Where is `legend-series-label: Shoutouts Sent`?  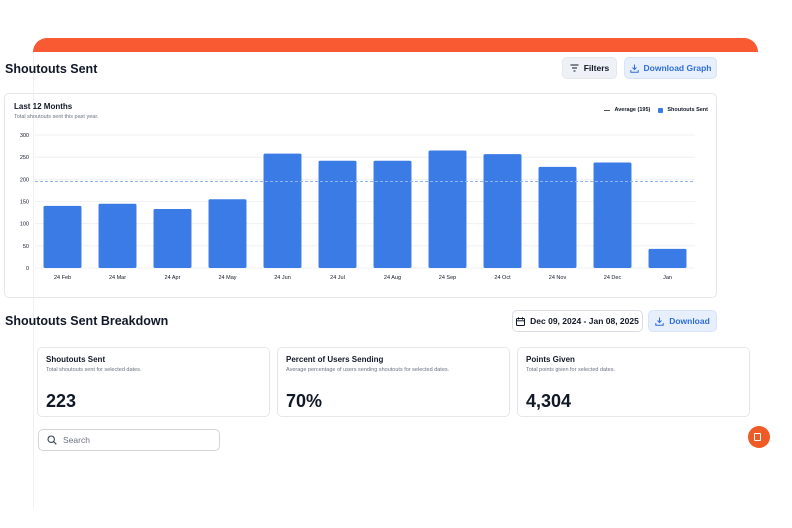
legend-series-label: Shoutouts Sent is located at coordinates (687, 110).